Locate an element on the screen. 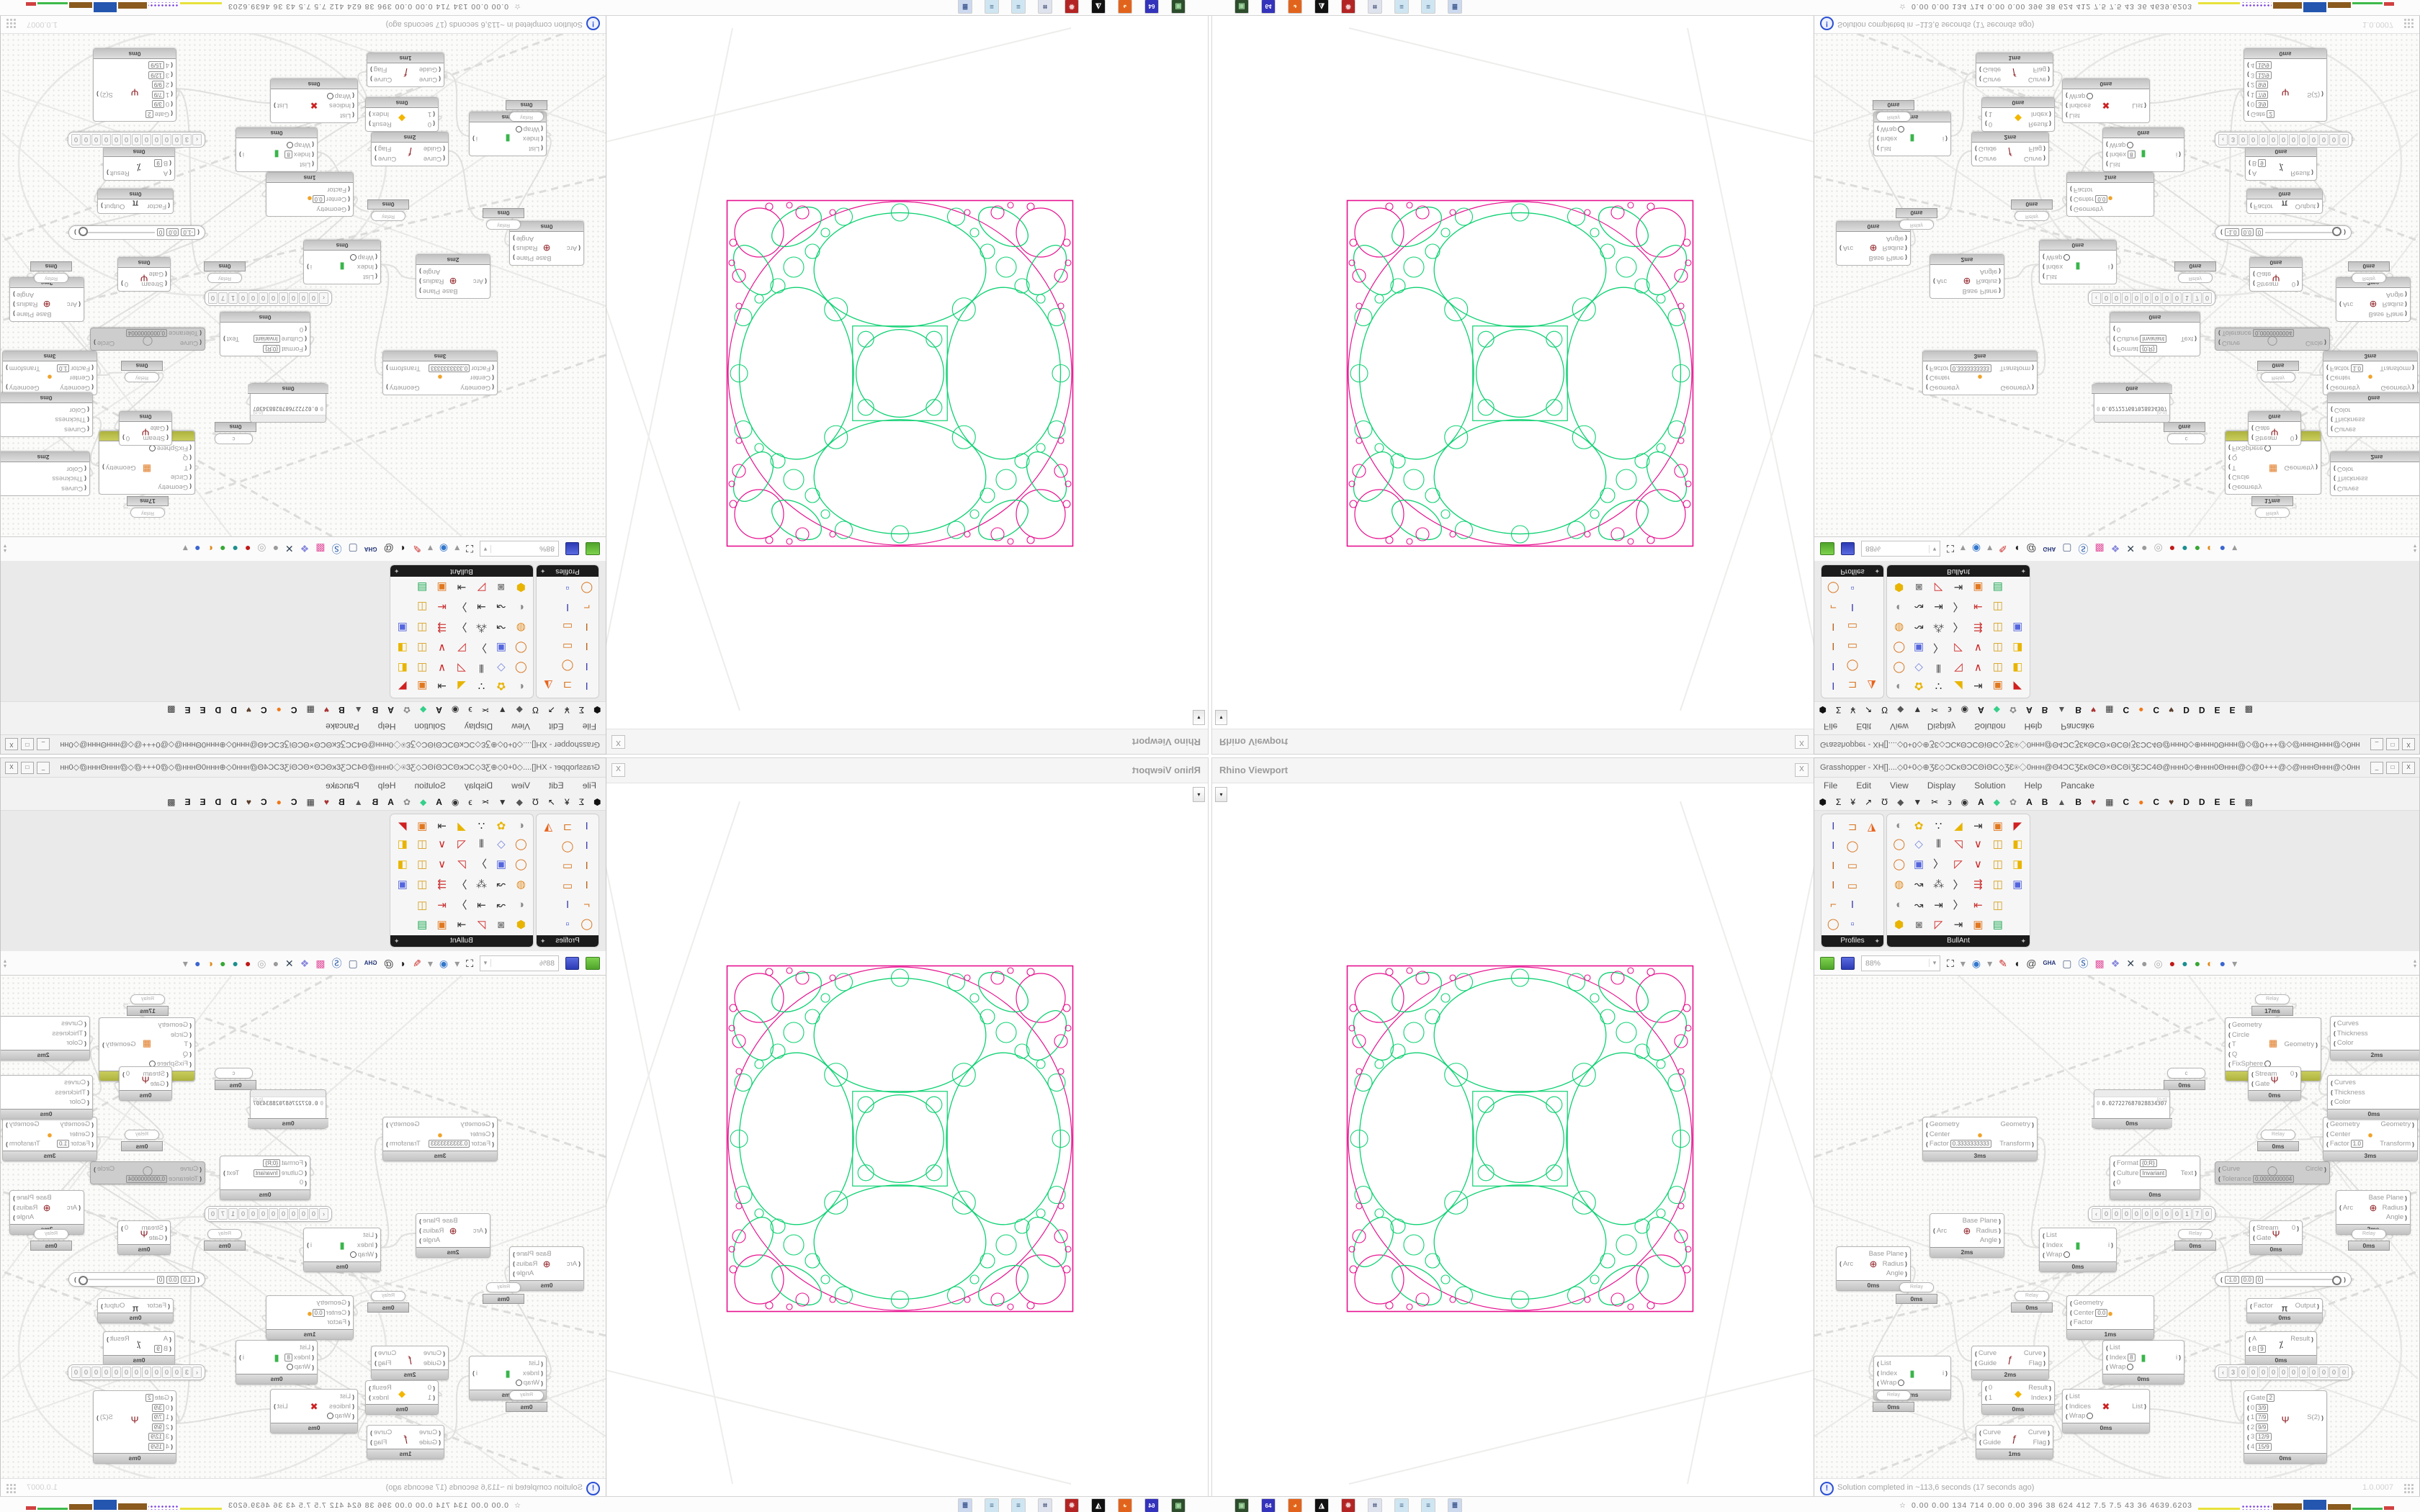 Image resolution: width=2420 pixels, height=1512 pixels. toggle-circle is located at coordinates (329, 1416).